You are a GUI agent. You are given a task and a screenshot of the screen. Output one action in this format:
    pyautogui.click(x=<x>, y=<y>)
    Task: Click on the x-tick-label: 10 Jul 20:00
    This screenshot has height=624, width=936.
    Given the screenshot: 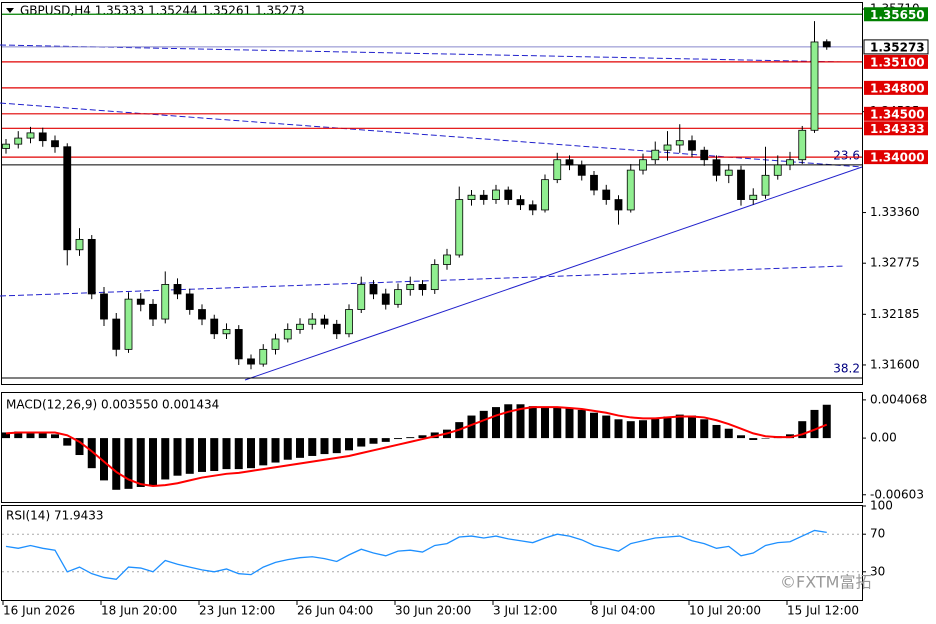 What is the action you would take?
    pyautogui.click(x=725, y=611)
    